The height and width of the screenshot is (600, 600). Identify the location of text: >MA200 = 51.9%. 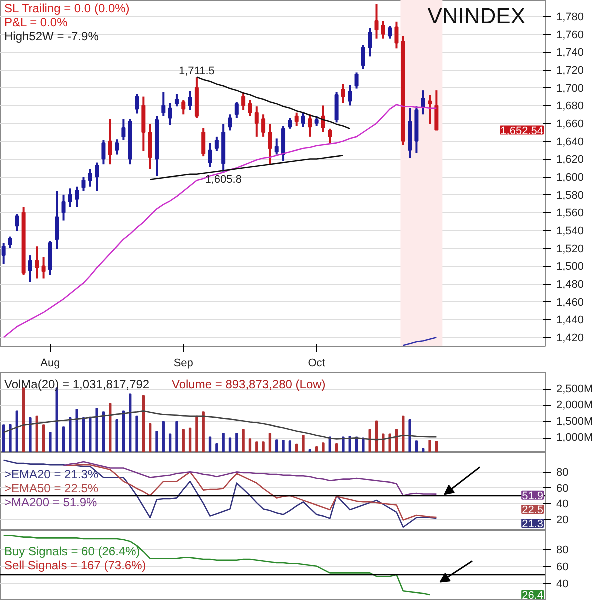
(51, 503).